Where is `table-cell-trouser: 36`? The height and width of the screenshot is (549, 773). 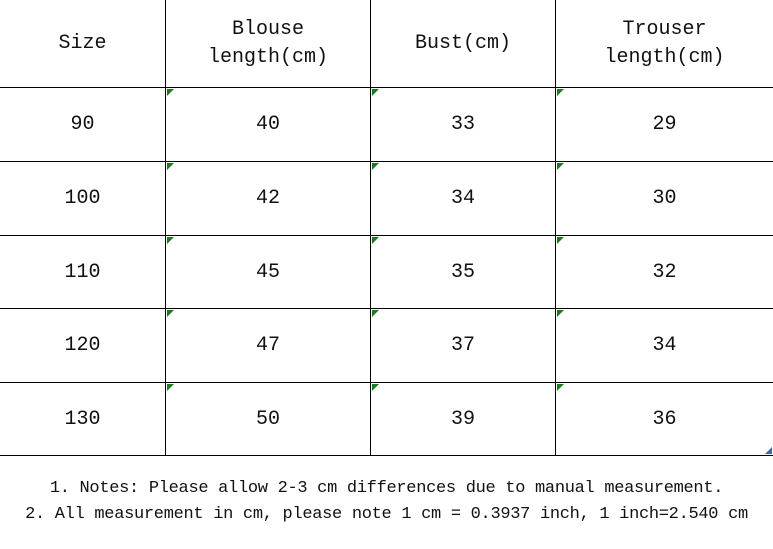 table-cell-trouser: 36 is located at coordinates (664, 419).